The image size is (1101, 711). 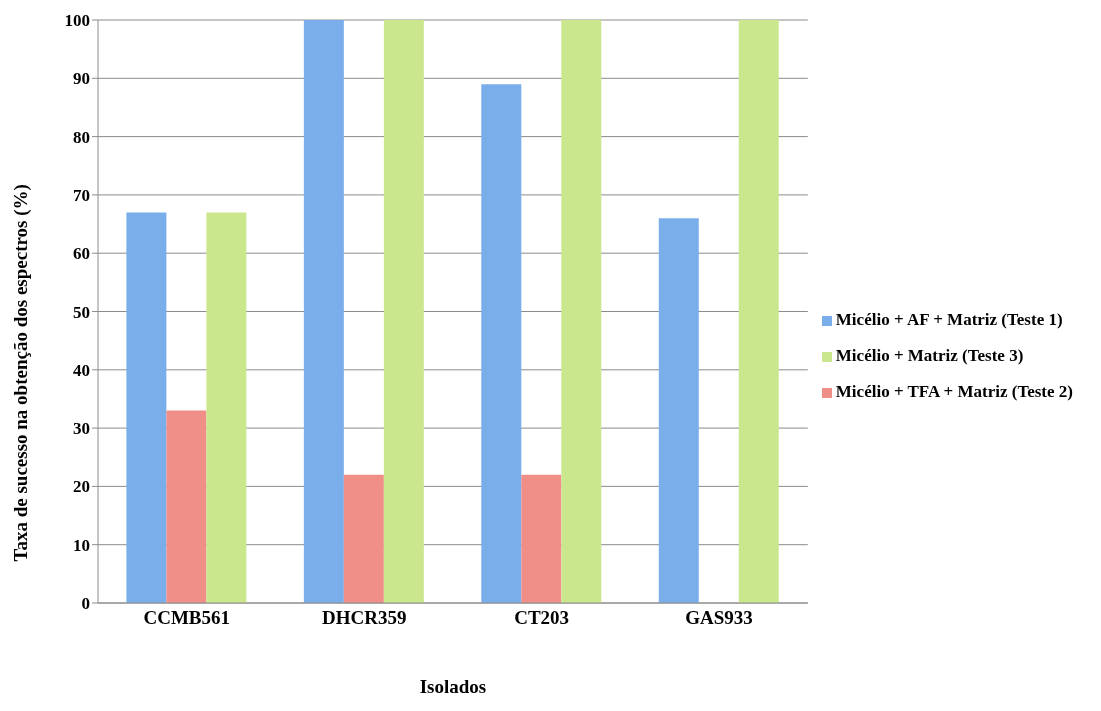 I want to click on legend-label: Micélio + TFA + Matriz (Teste 2), so click(x=954, y=391).